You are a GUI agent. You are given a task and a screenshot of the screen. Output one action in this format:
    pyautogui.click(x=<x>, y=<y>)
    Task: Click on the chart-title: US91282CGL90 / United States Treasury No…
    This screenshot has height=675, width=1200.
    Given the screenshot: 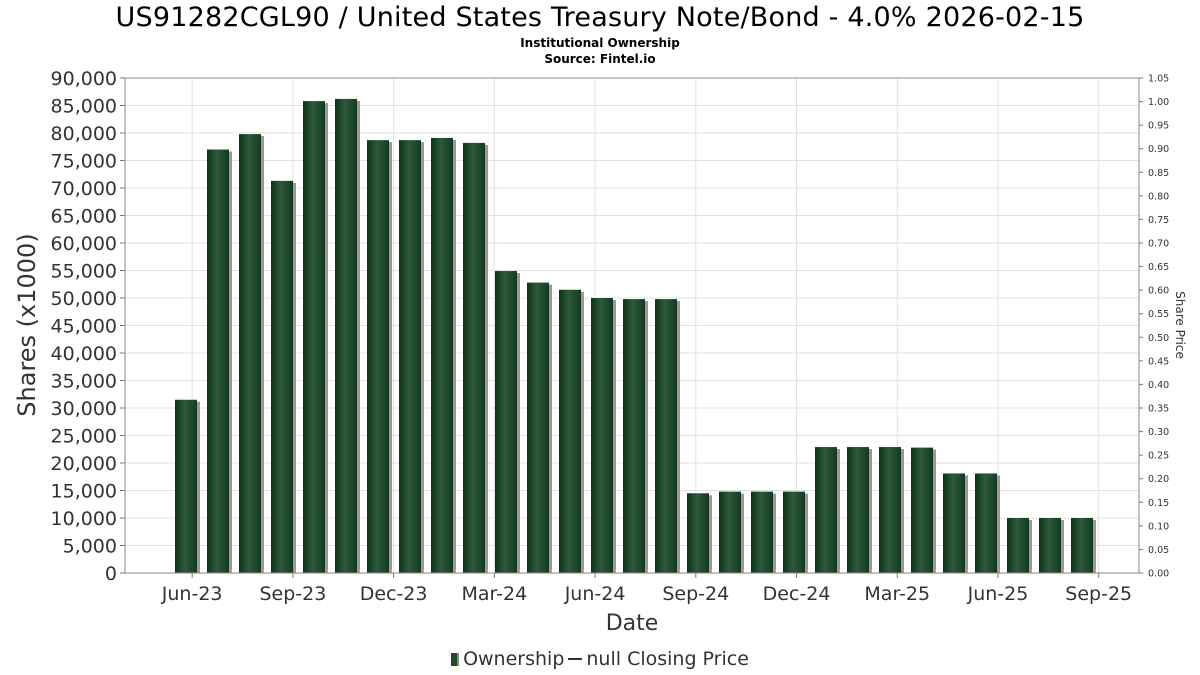 What is the action you would take?
    pyautogui.click(x=600, y=17)
    